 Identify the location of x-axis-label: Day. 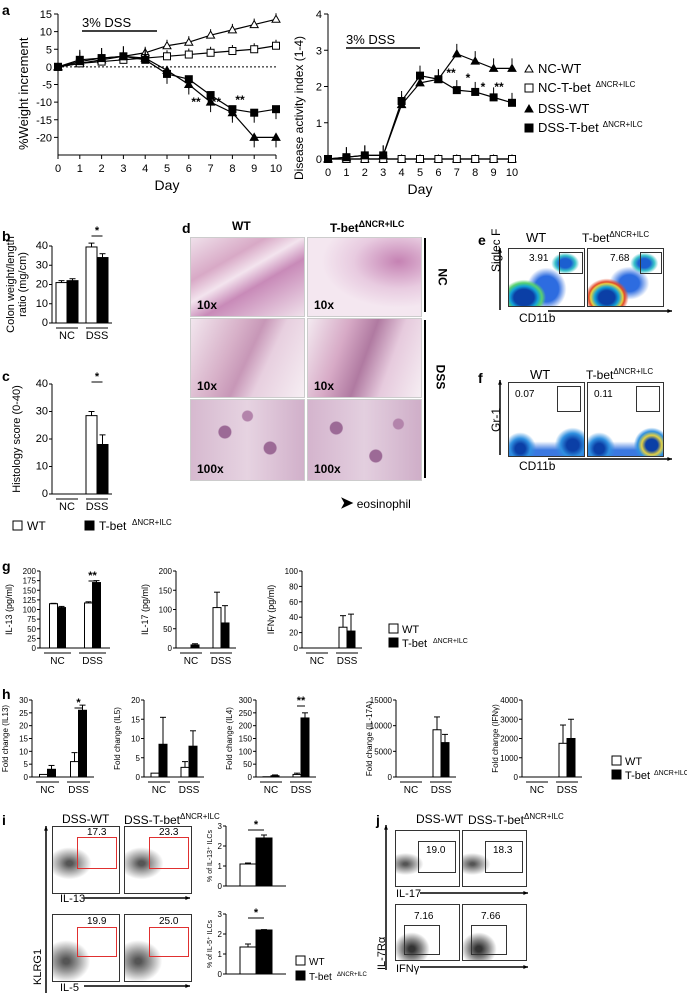
(420, 189).